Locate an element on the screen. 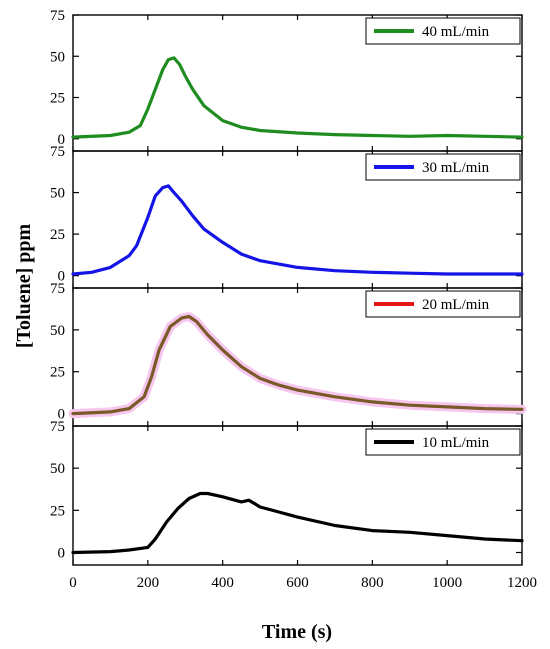 This screenshot has width=550, height=649. legend-label: 40 mL/min is located at coordinates (456, 32).